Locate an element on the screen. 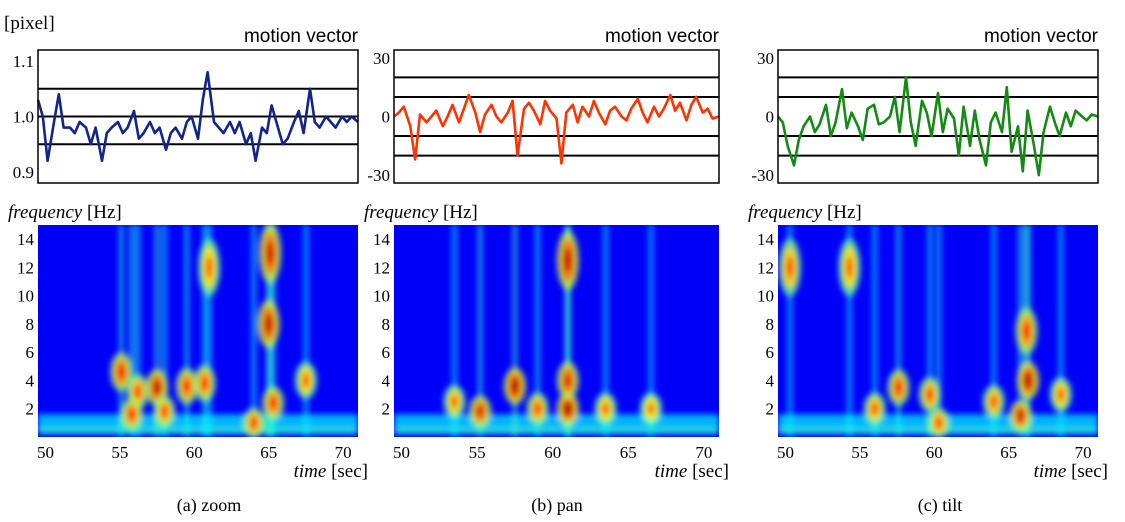 The width and height of the screenshot is (1125, 522). motion-y-tick-label: 1.0 is located at coordinates (23, 117).